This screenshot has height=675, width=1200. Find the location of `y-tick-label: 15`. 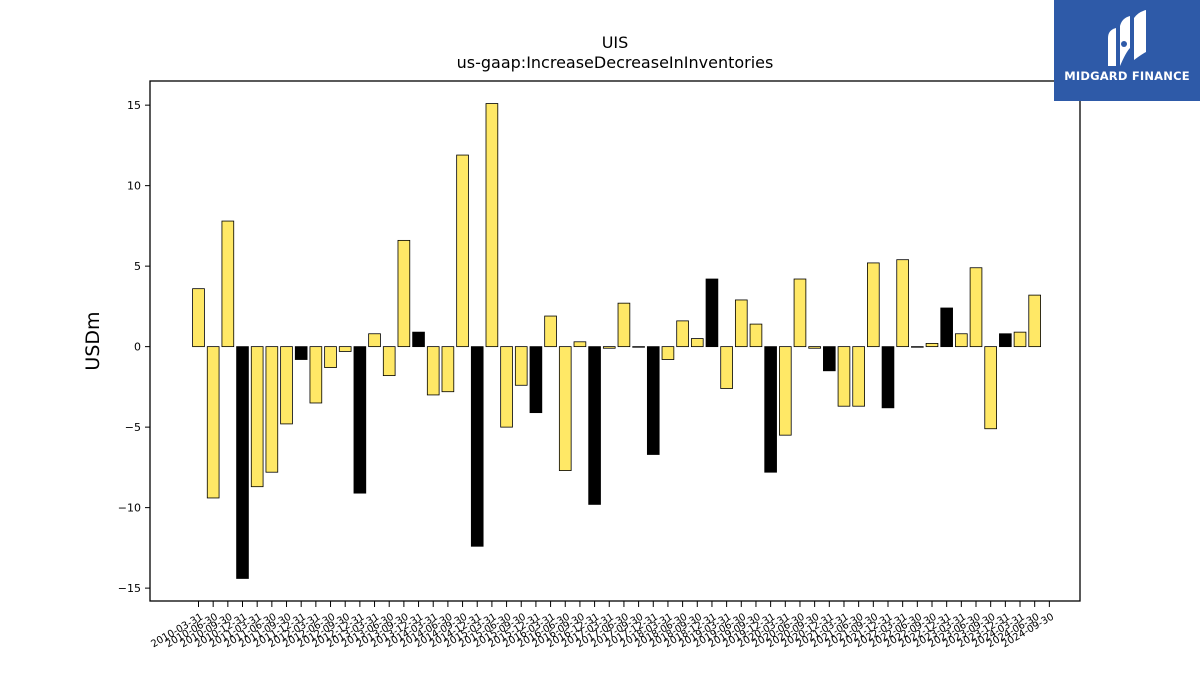

y-tick-label: 15 is located at coordinates (134, 105).